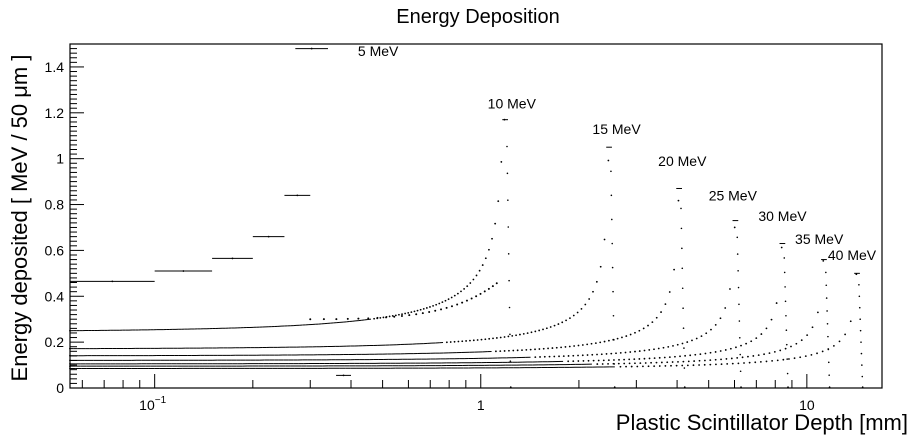  What do you see at coordinates (762, 422) in the screenshot?
I see `x-axis-title: Plastic Scintillator Depth [mm]` at bounding box center [762, 422].